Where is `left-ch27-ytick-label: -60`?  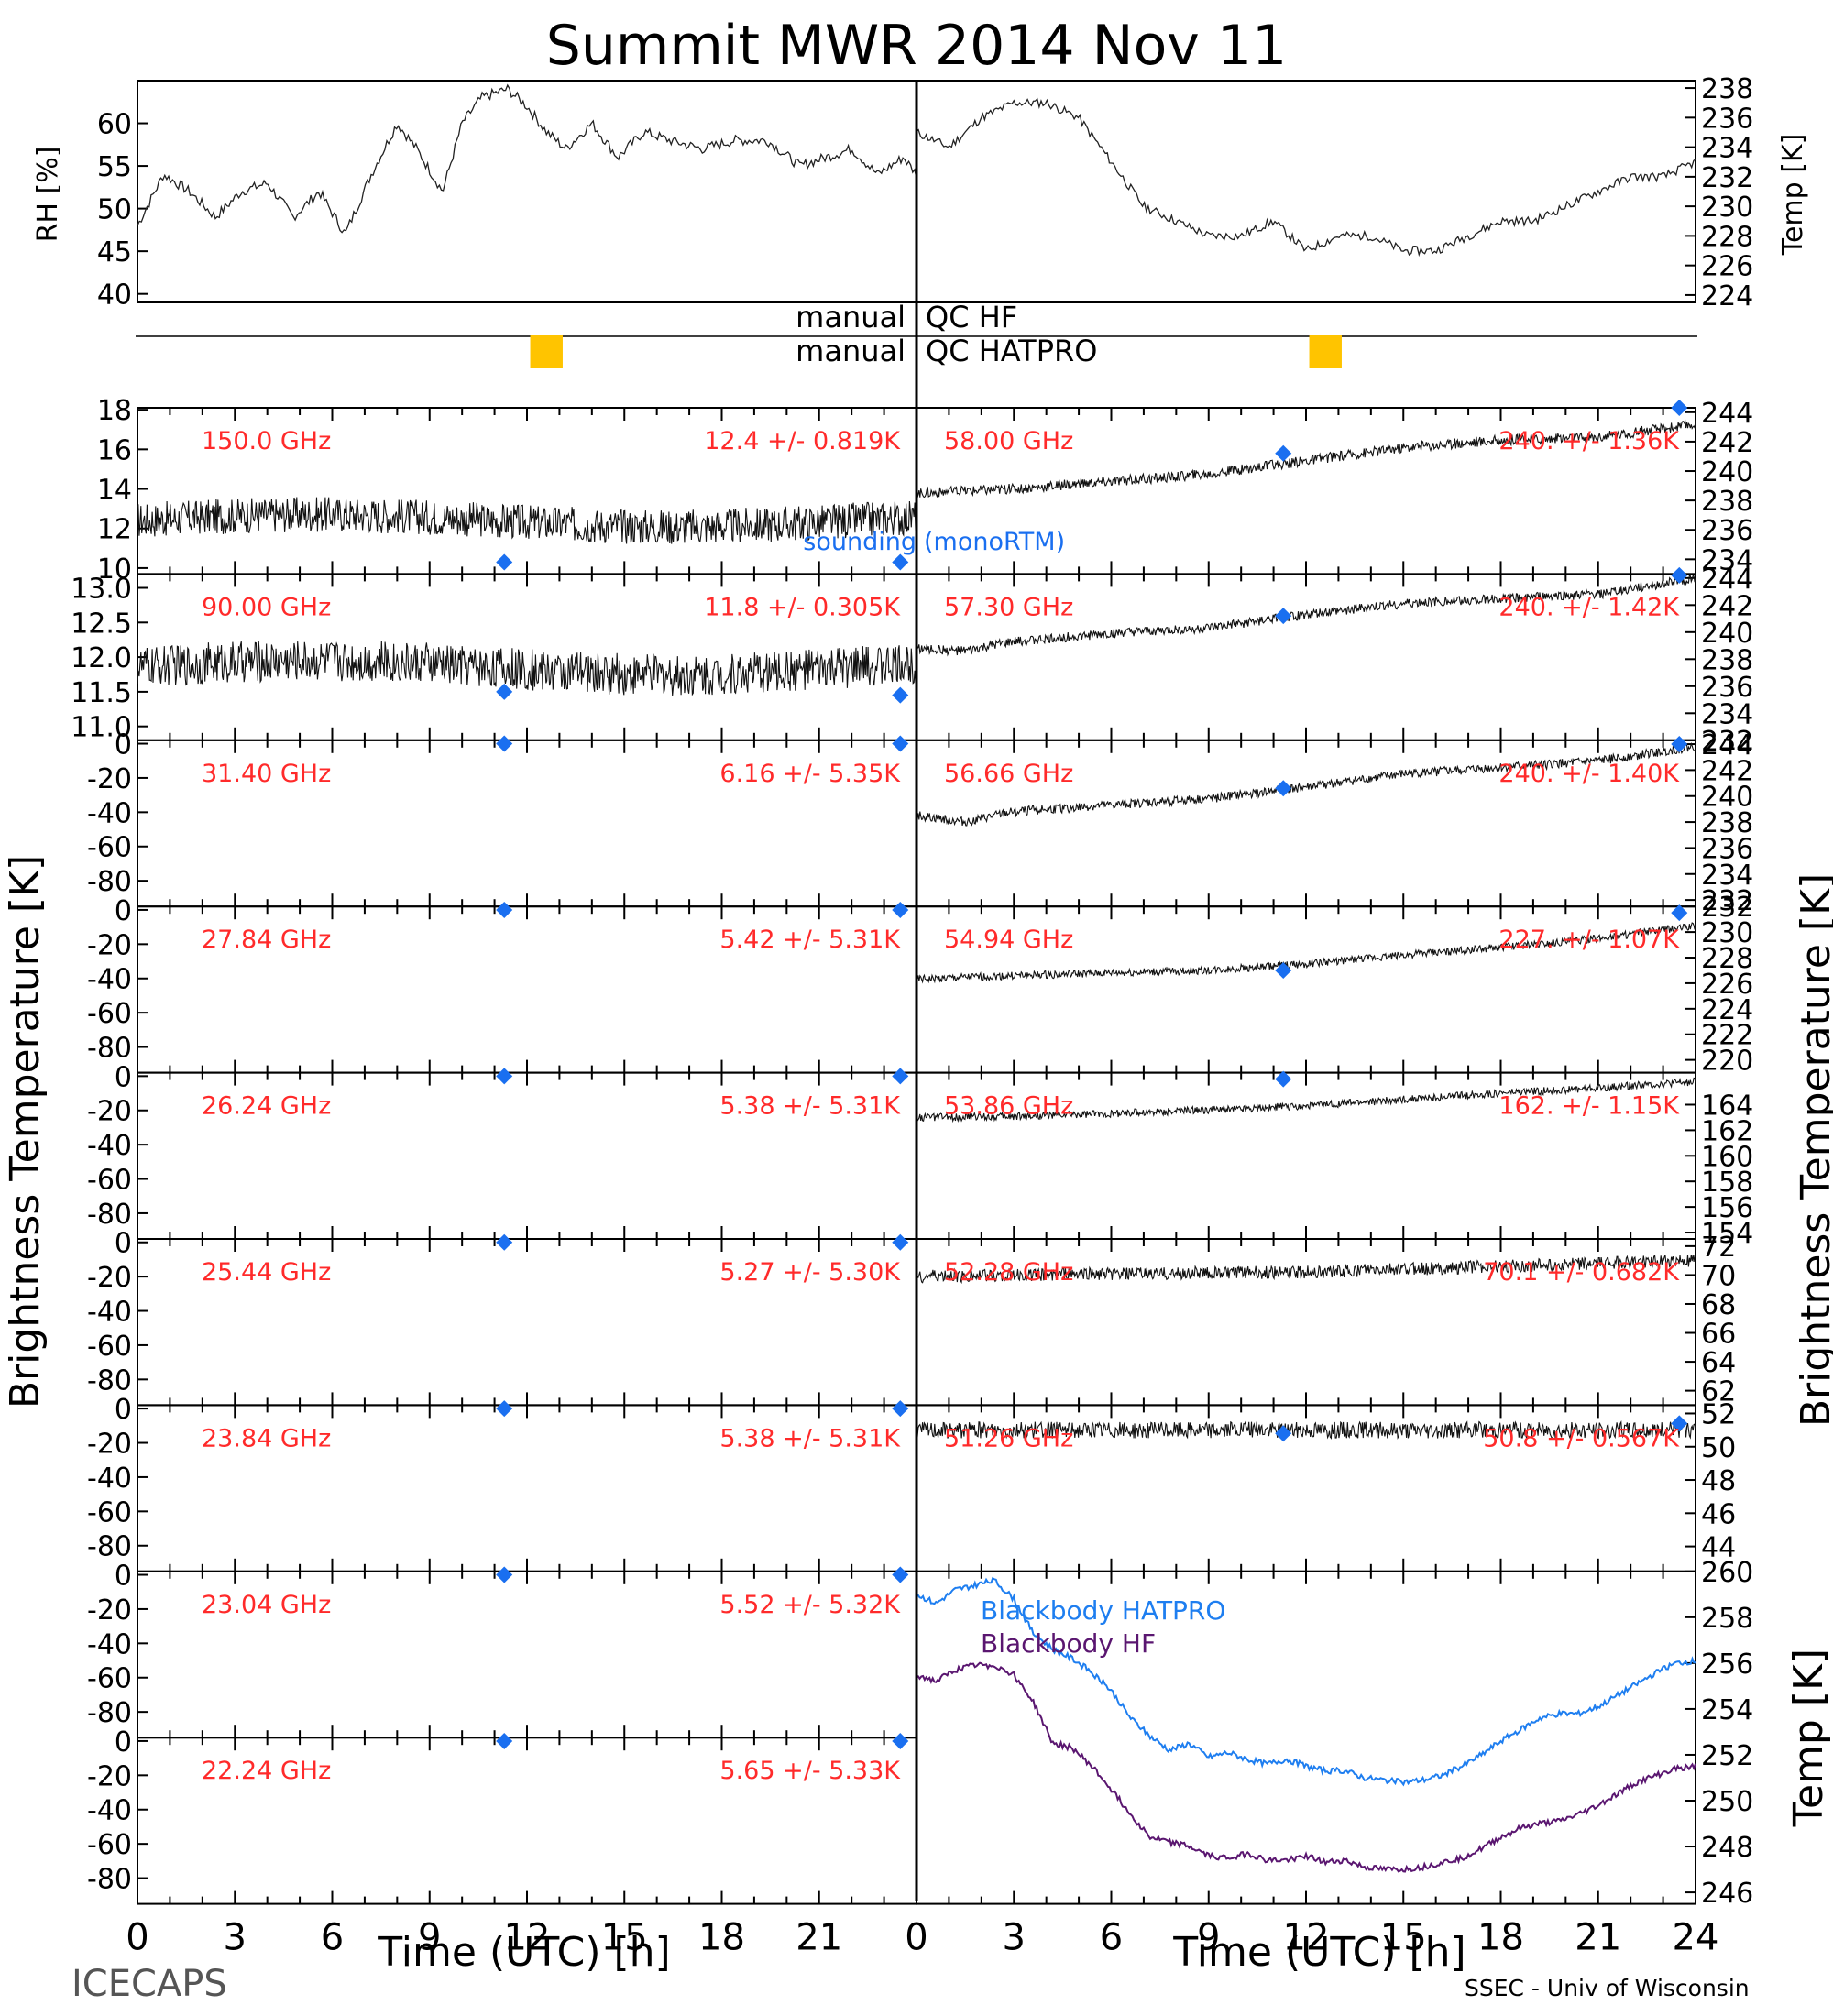 left-ch27-ytick-label: -60 is located at coordinates (109, 1014).